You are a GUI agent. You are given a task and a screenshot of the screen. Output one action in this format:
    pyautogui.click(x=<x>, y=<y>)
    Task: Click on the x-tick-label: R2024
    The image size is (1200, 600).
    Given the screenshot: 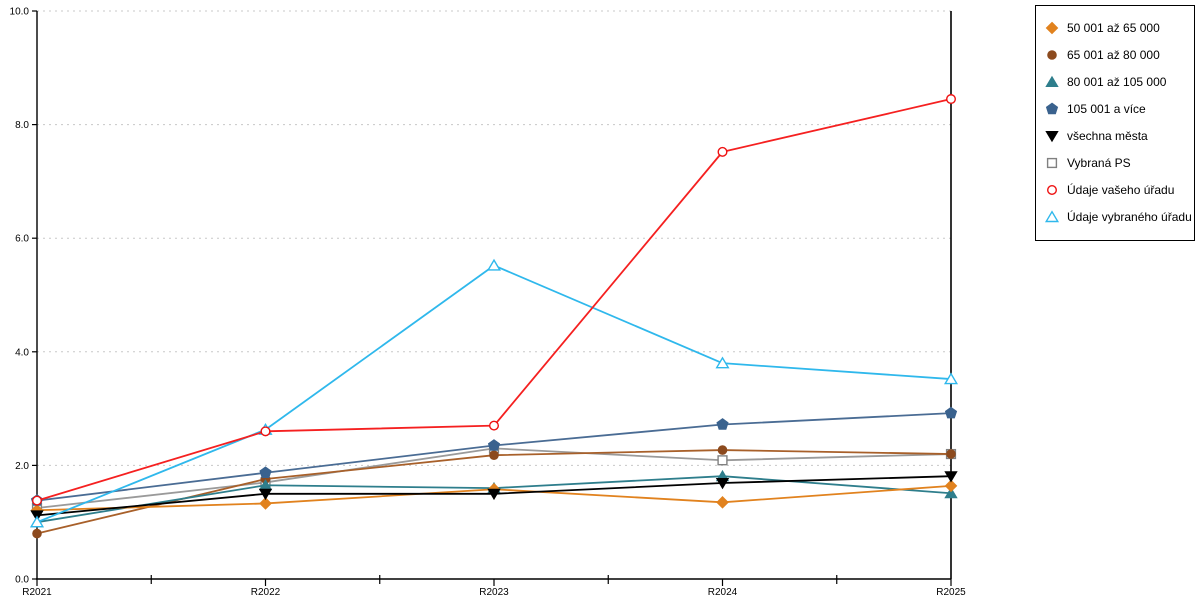 What is the action you would take?
    pyautogui.click(x=723, y=592)
    